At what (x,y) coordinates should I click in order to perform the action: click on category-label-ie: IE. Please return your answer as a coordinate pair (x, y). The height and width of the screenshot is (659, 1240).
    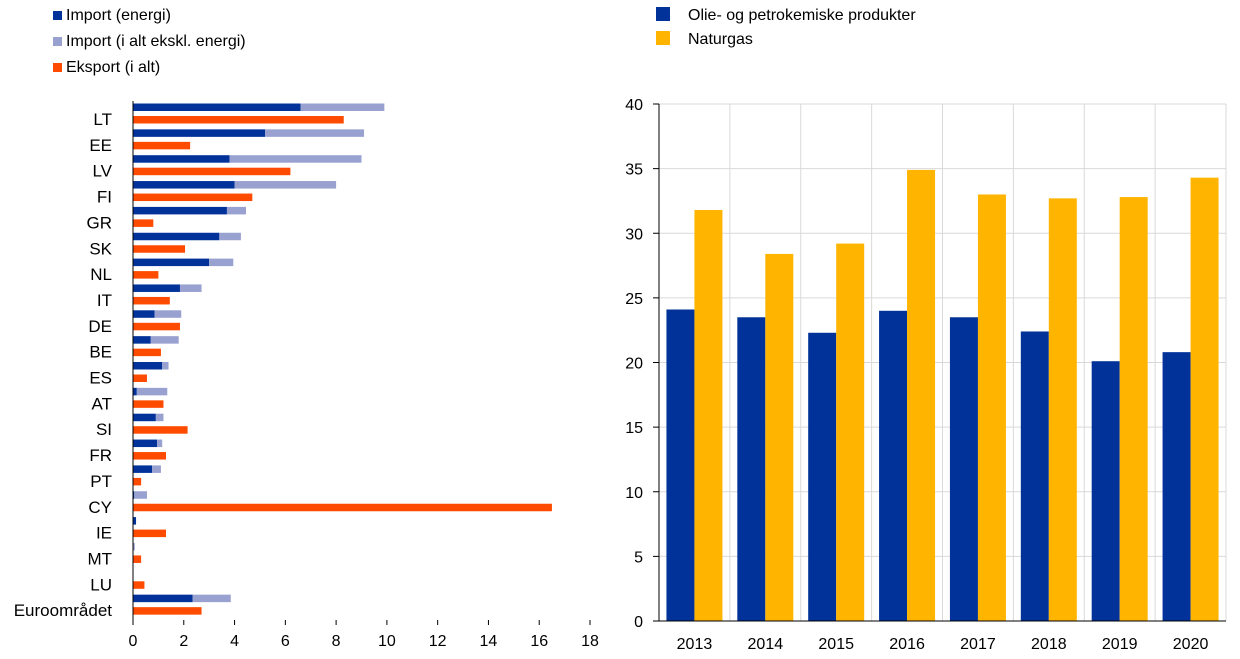
    Looking at the image, I should click on (104, 533).